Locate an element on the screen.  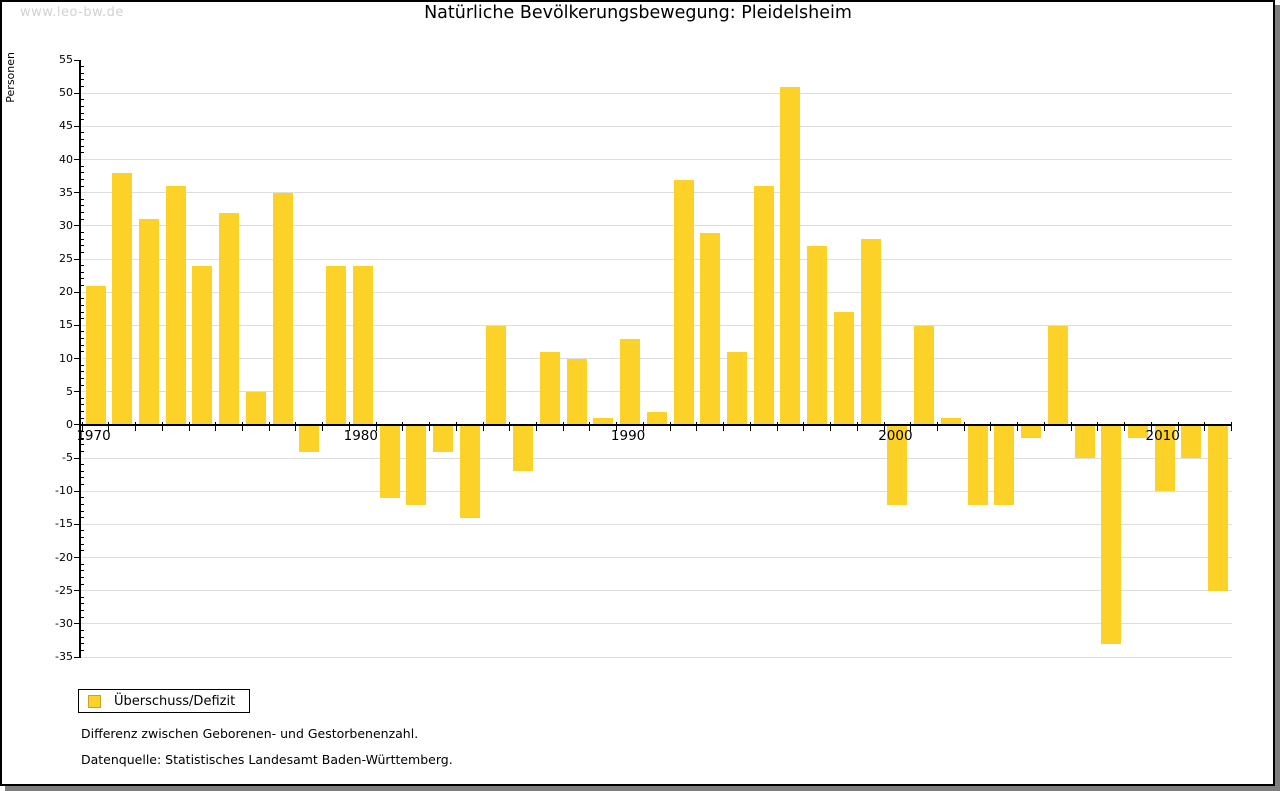
x-axis-tick-label: 1970 is located at coordinates (93, 436).